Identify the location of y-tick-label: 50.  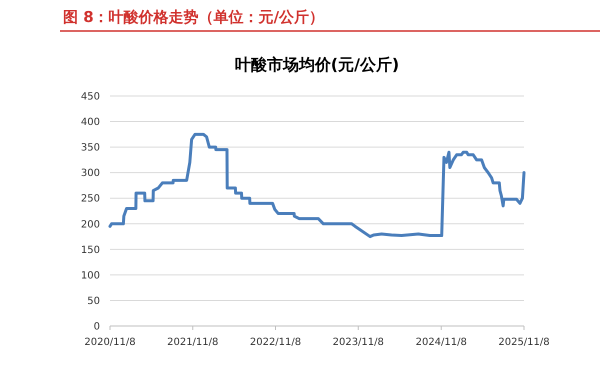
(93, 301).